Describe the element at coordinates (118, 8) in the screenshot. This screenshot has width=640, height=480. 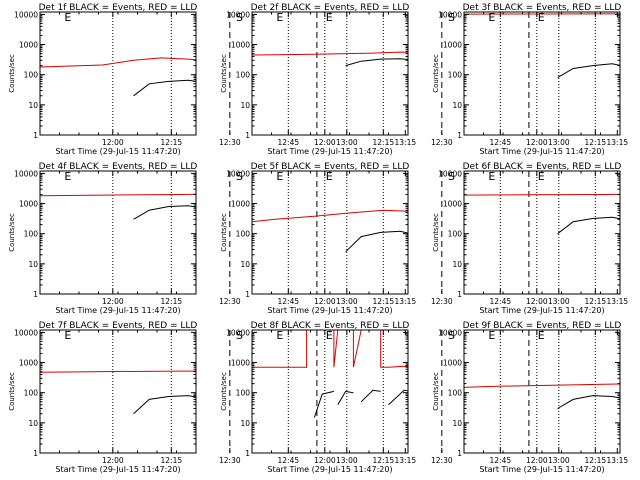
I see `panel-title: Det 1f BLACK = Events, RED = LLD` at that location.